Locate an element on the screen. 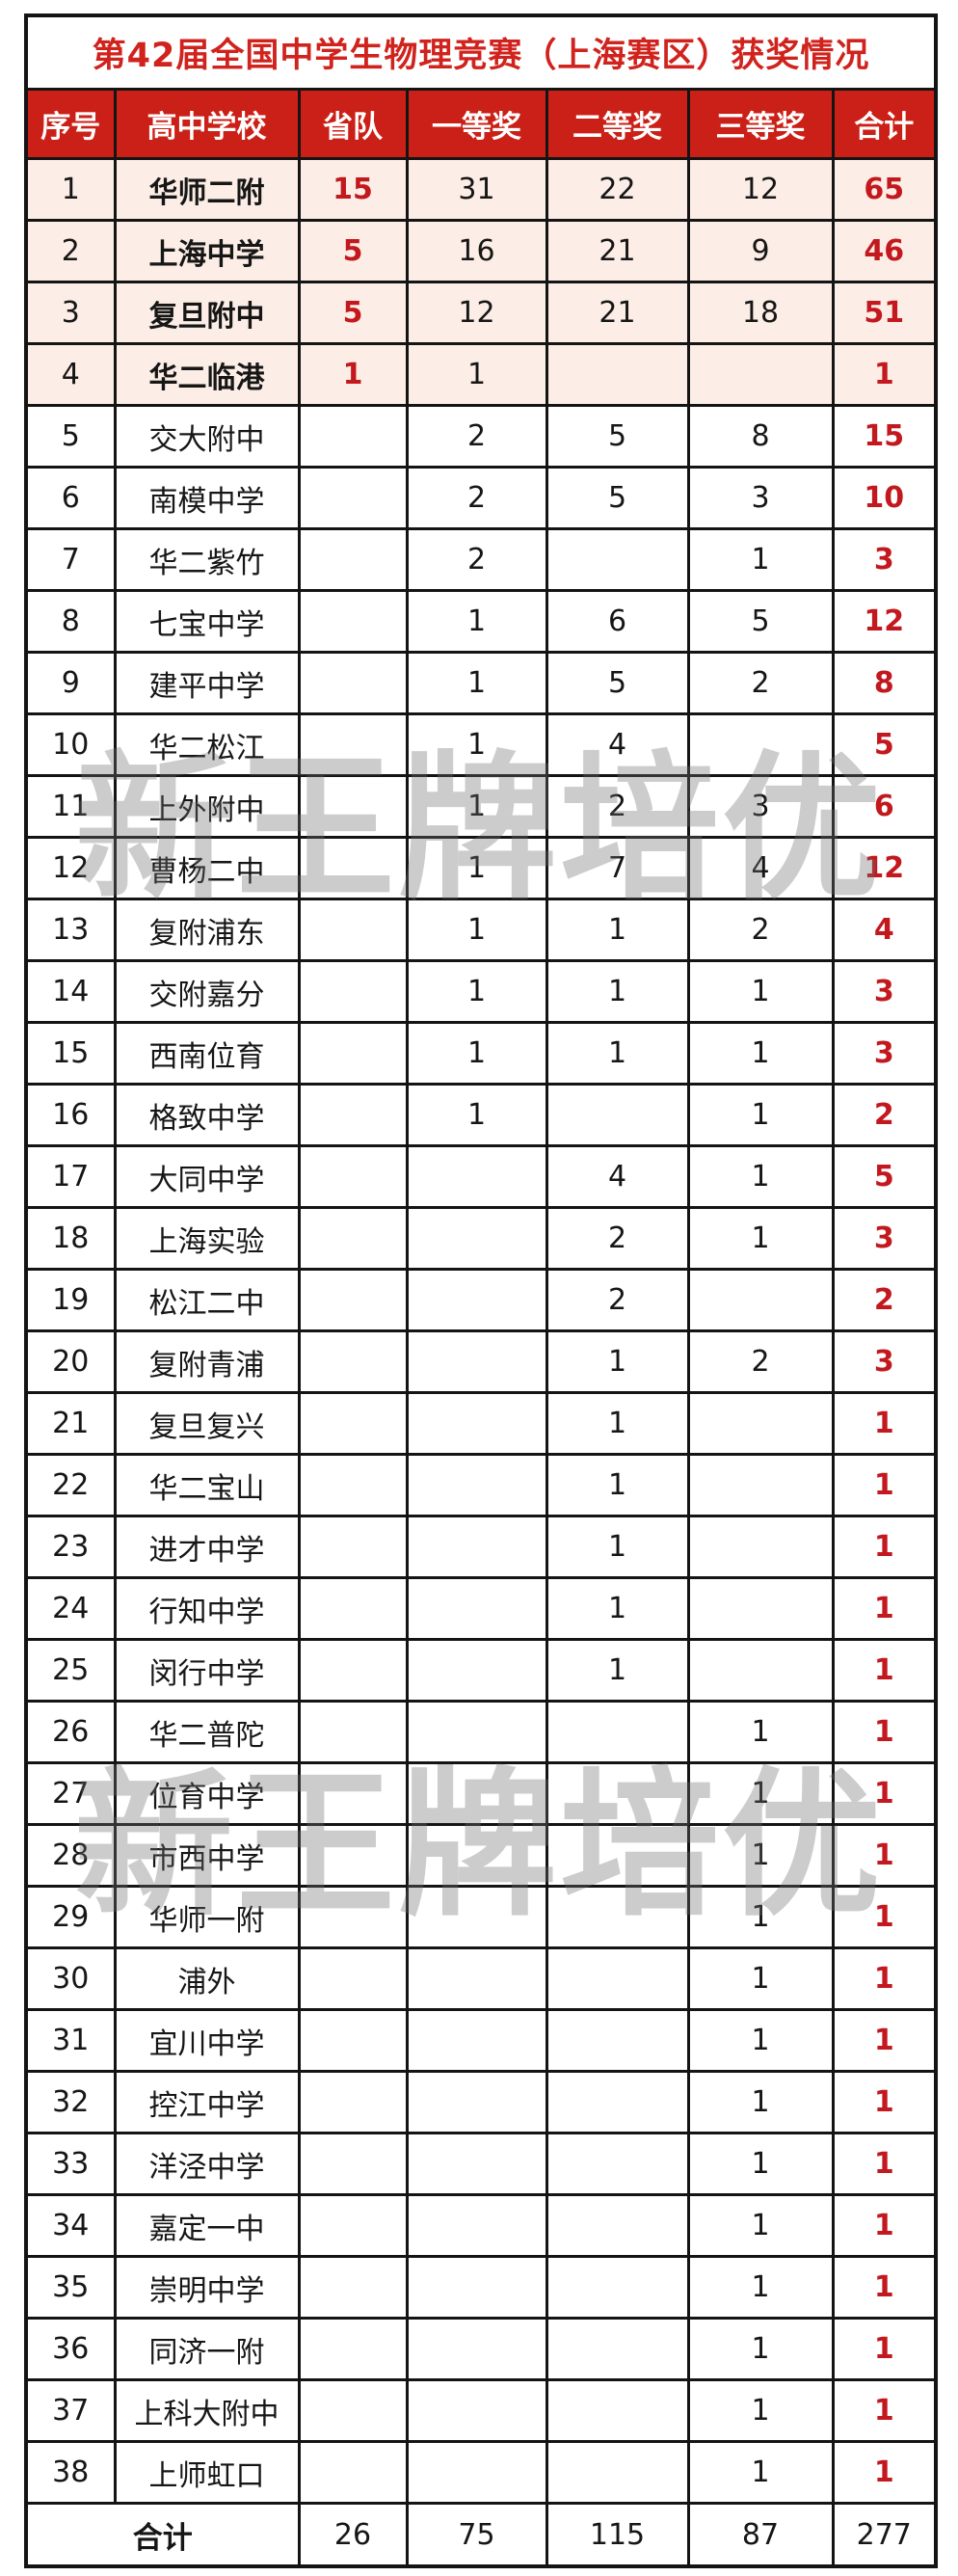 The image size is (958, 2576). cell-serial: 8 is located at coordinates (70, 622).